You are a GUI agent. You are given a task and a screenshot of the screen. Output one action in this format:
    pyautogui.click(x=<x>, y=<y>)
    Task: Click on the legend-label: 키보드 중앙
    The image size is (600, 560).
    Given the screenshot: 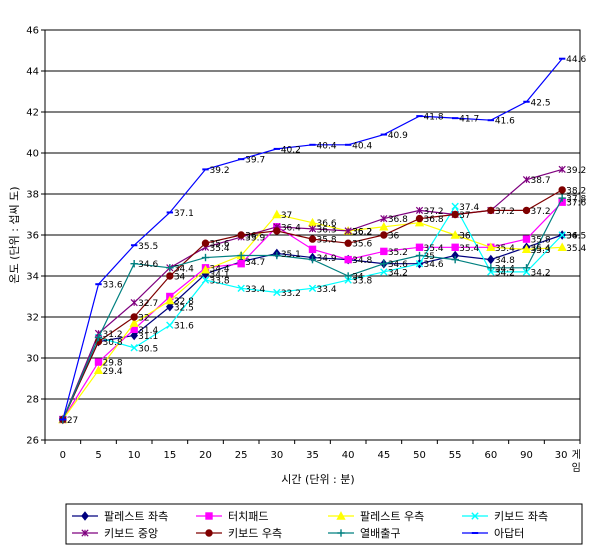 What is the action you would take?
    pyautogui.click(x=131, y=533)
    